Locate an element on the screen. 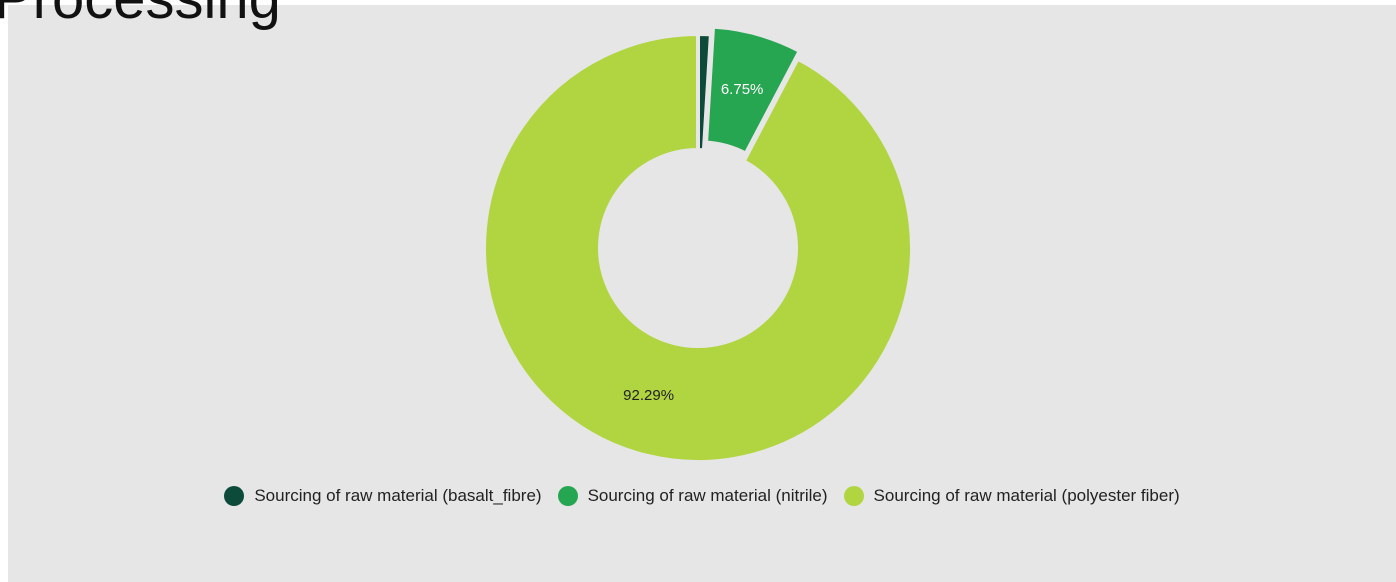 This screenshot has height=582, width=1396. page-title: Processing is located at coordinates (140, 14).